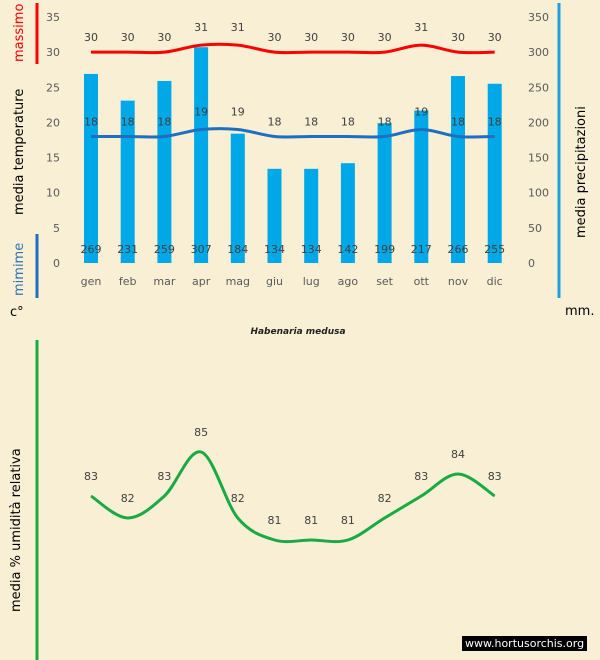 The height and width of the screenshot is (660, 600). What do you see at coordinates (458, 249) in the screenshot?
I see `bar-data-label: 266` at bounding box center [458, 249].